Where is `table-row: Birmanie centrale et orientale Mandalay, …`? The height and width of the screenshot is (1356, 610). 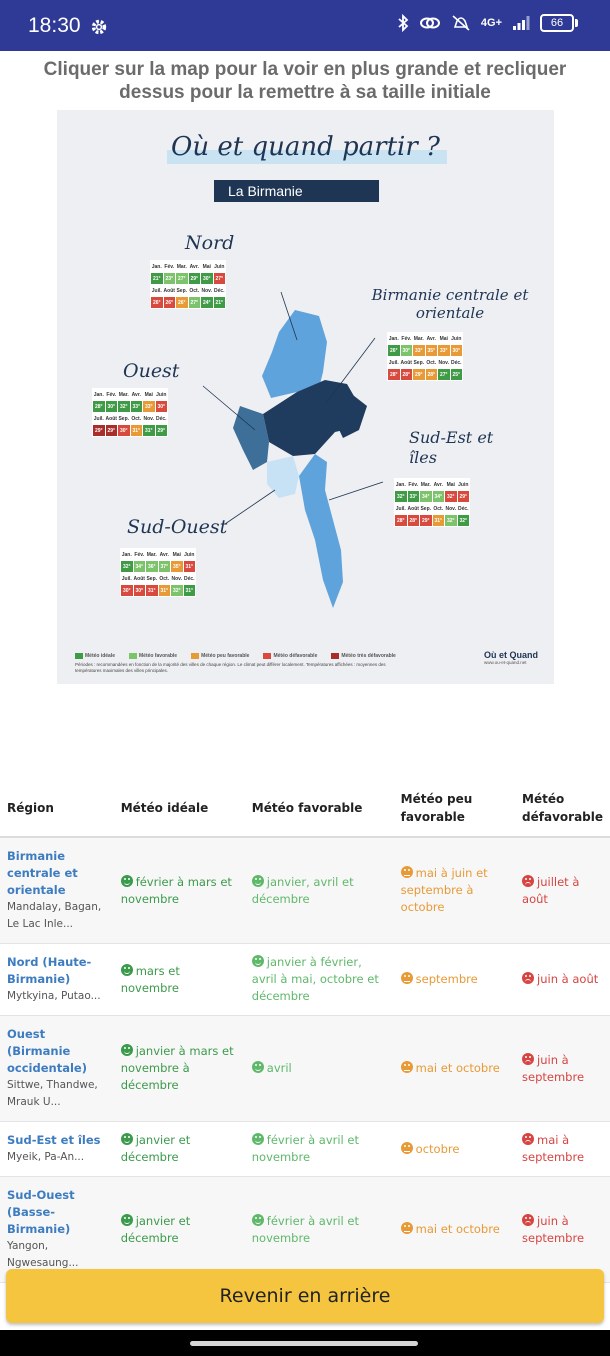
table-row: Birmanie centrale et orientale Mandalay, … is located at coordinates (305, 890).